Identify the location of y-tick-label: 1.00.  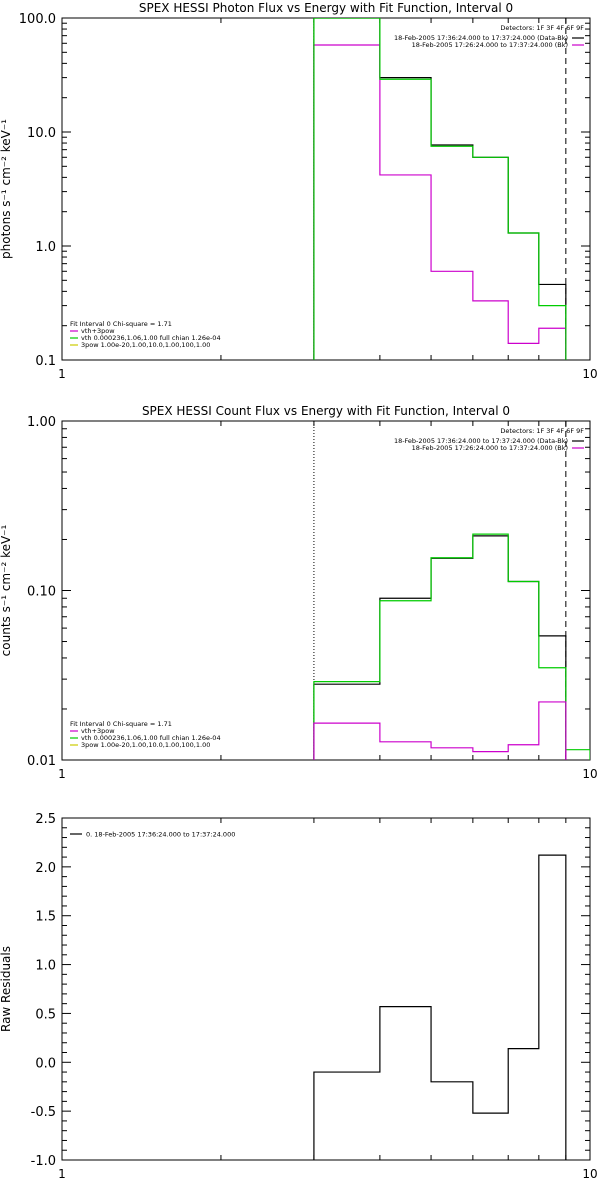
(41, 422).